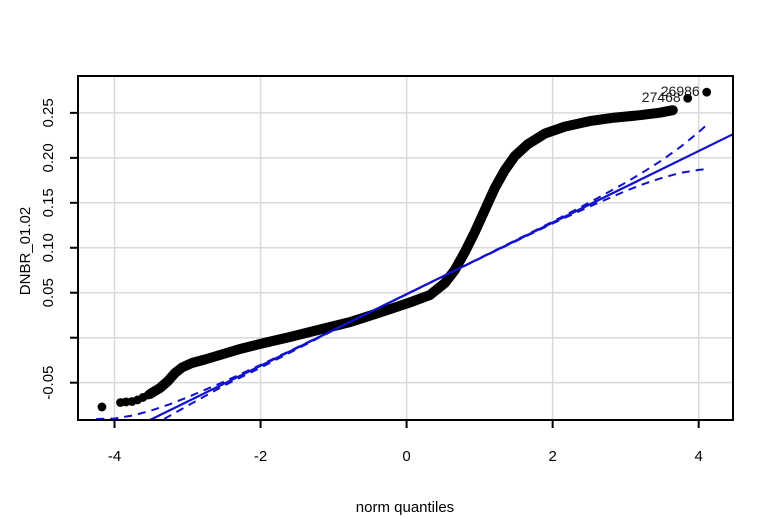  Describe the element at coordinates (552, 456) in the screenshot. I see `x-tick-label: 2` at that location.